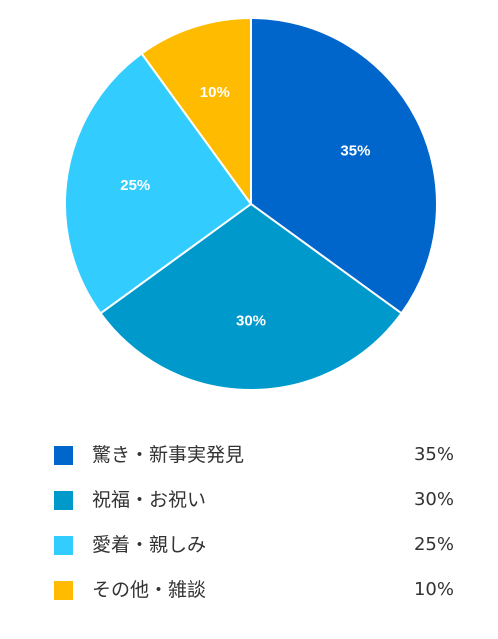 This screenshot has height=639, width=498. I want to click on pie-slice-other, so click(196, 111).